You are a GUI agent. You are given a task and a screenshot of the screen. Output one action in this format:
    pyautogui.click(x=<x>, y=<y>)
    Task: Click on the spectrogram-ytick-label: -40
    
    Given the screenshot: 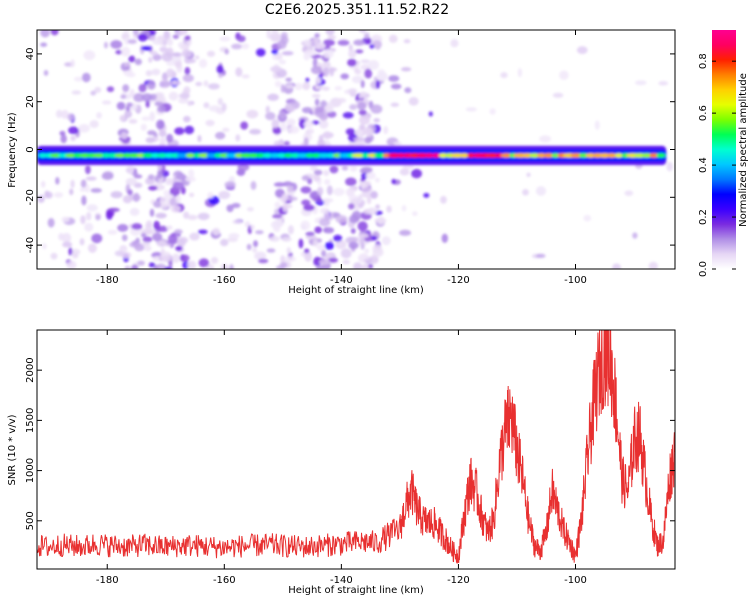 What is the action you would take?
    pyautogui.click(x=30, y=245)
    